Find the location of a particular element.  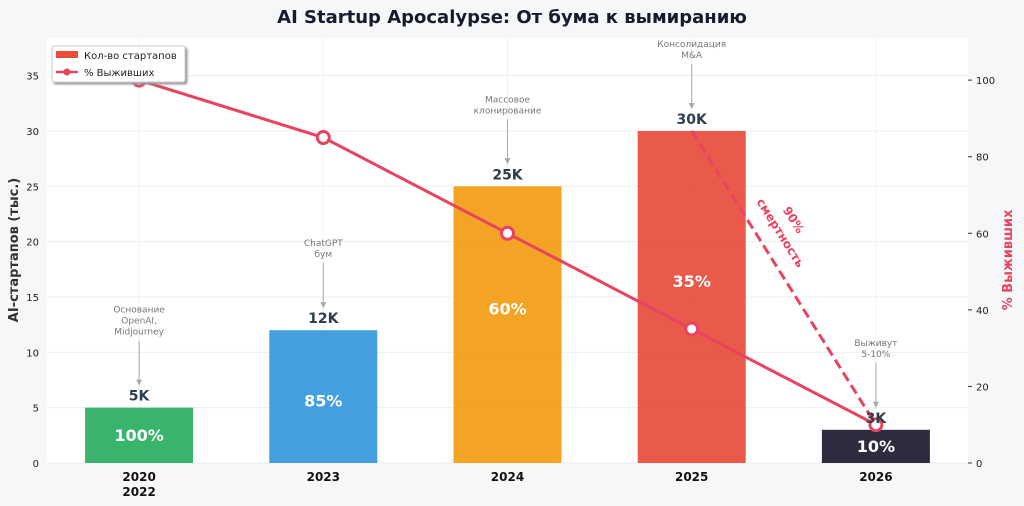

x-tick-label: 2023 is located at coordinates (323, 477).